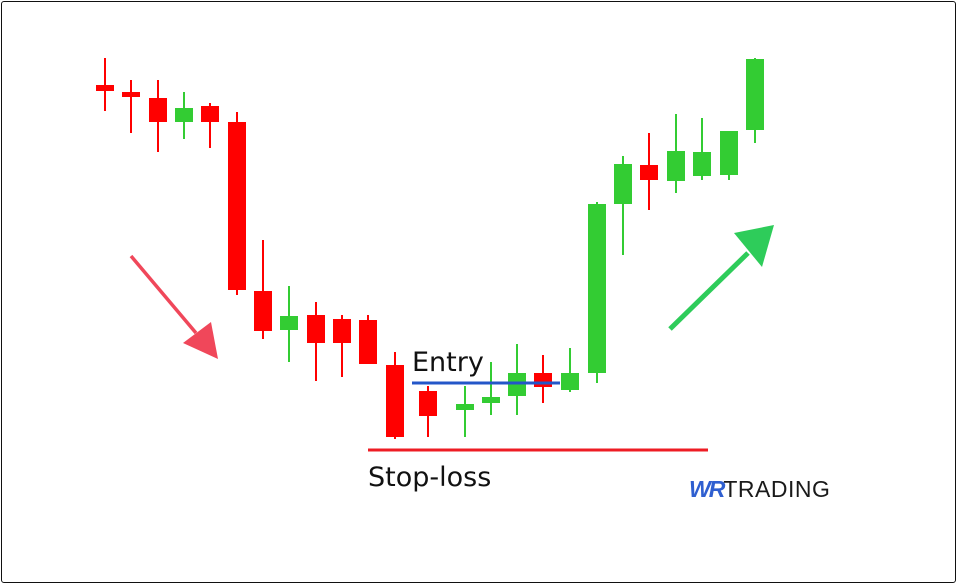  Describe the element at coordinates (200, 340) in the screenshot. I see `down-arrow-head` at that location.